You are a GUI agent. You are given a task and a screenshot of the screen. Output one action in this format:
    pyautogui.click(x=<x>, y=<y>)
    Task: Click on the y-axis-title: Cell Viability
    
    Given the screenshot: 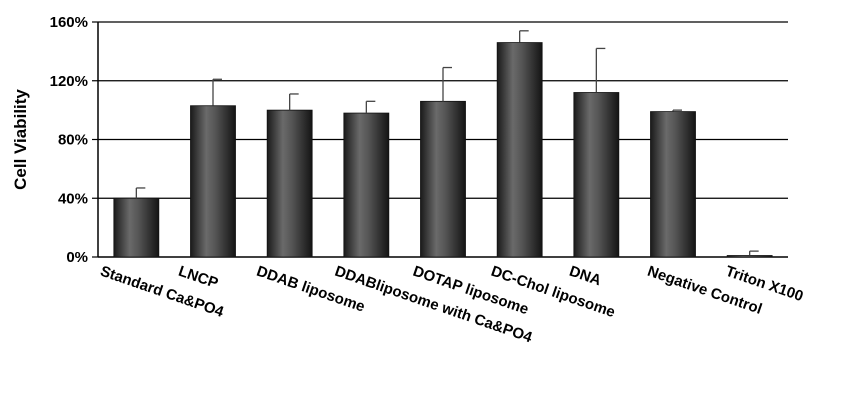 What is the action you would take?
    pyautogui.click(x=20, y=139)
    